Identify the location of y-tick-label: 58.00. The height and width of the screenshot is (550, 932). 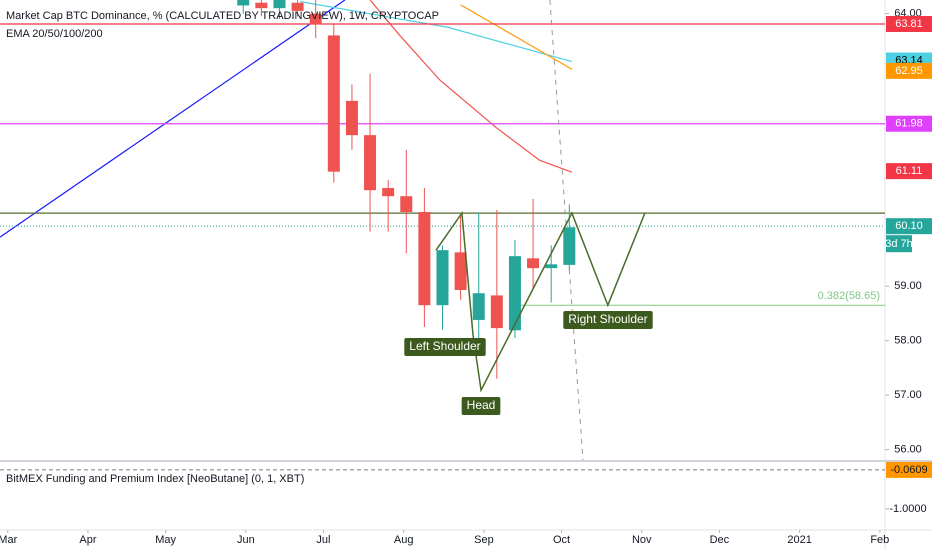
(908, 341).